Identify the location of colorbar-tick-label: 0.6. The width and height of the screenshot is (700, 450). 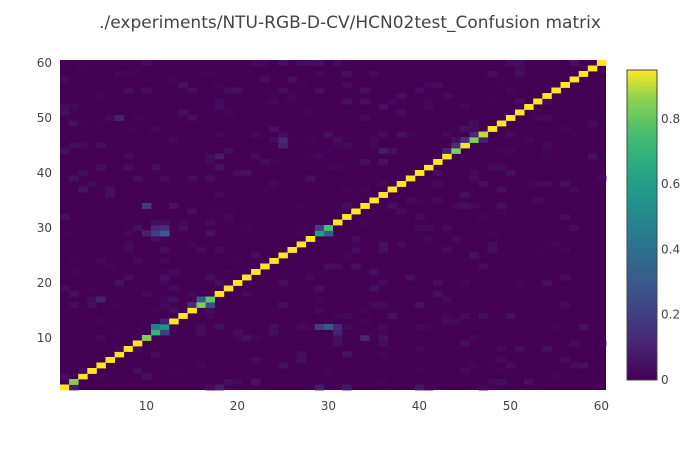
(670, 184).